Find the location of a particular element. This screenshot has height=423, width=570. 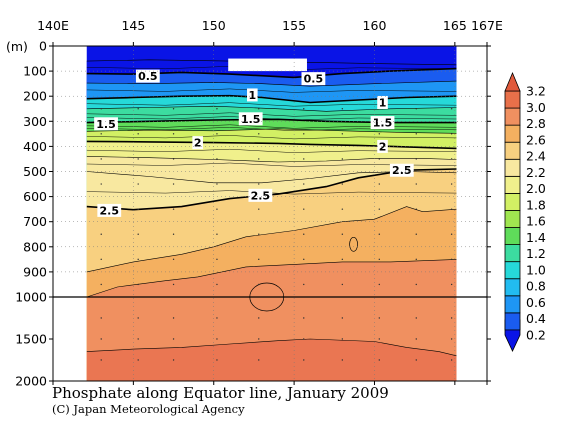

contour-label-text: 2 is located at coordinates (198, 143).